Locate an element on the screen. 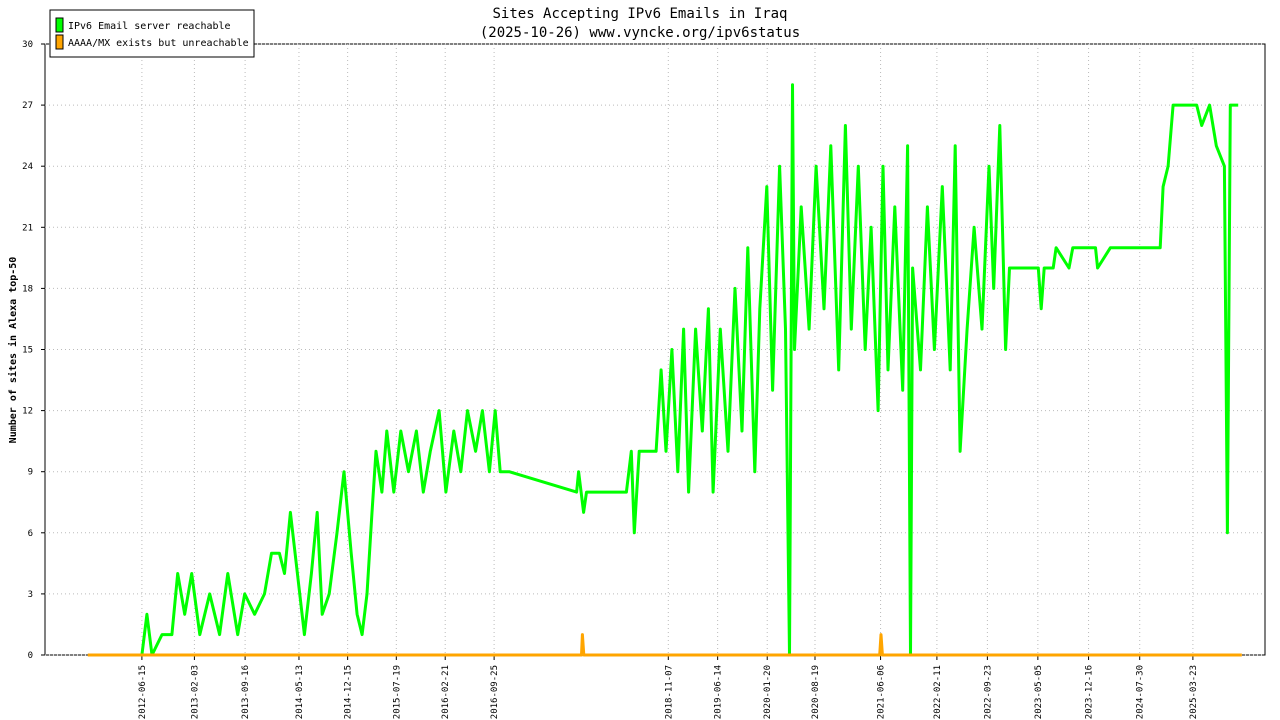 This screenshot has width=1280, height=720. x-tick-label: 2015-07-19 is located at coordinates (397, 692).